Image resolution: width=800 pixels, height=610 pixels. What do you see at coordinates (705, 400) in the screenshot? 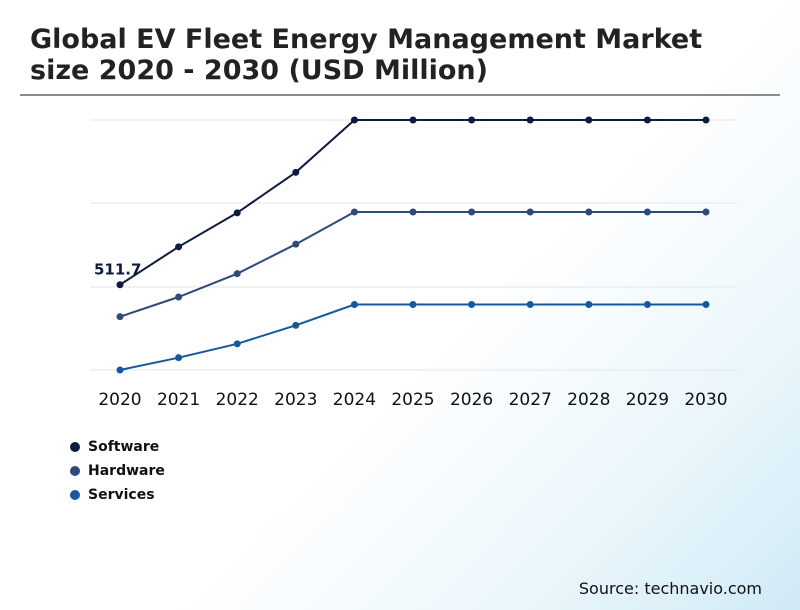
I see `x-tick-label: 2030` at bounding box center [705, 400].